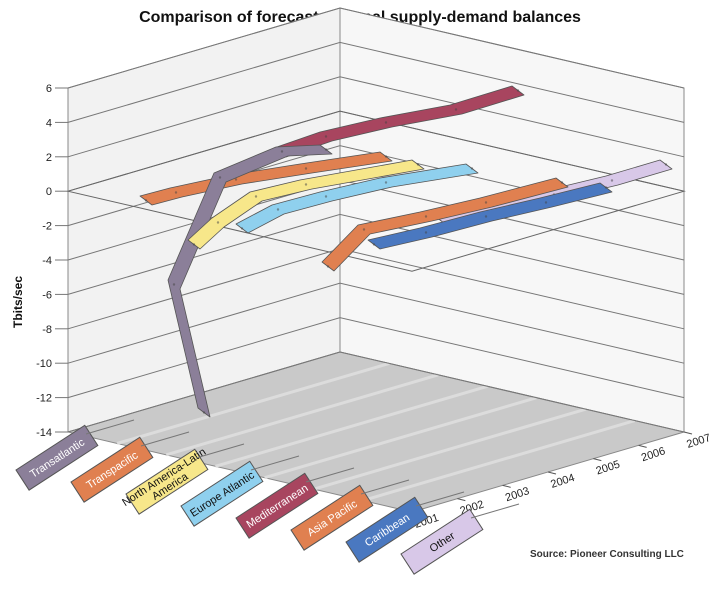  What do you see at coordinates (44, 433) in the screenshot?
I see `y-tick-label: -14` at bounding box center [44, 433].